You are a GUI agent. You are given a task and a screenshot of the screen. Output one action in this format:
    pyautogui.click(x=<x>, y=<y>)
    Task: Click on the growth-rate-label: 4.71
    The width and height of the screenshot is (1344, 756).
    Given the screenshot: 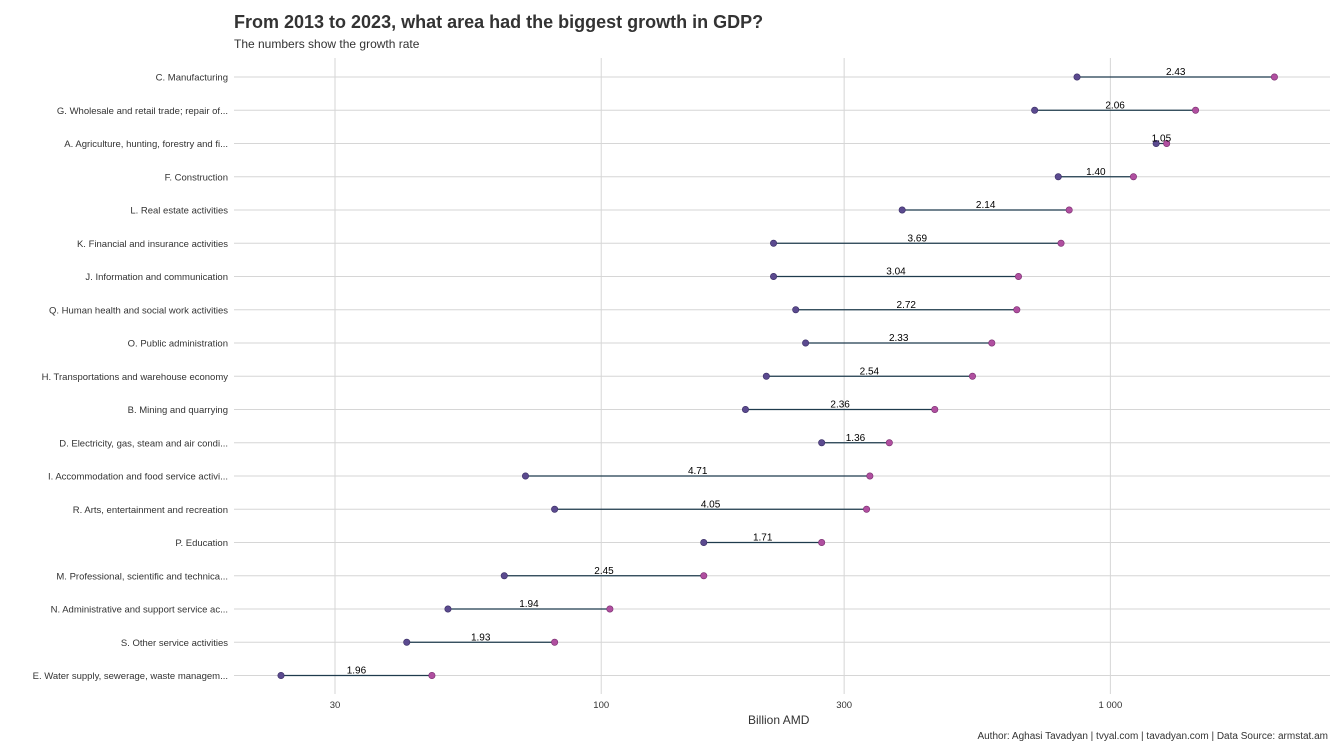 What is the action you would take?
    pyautogui.click(x=698, y=471)
    